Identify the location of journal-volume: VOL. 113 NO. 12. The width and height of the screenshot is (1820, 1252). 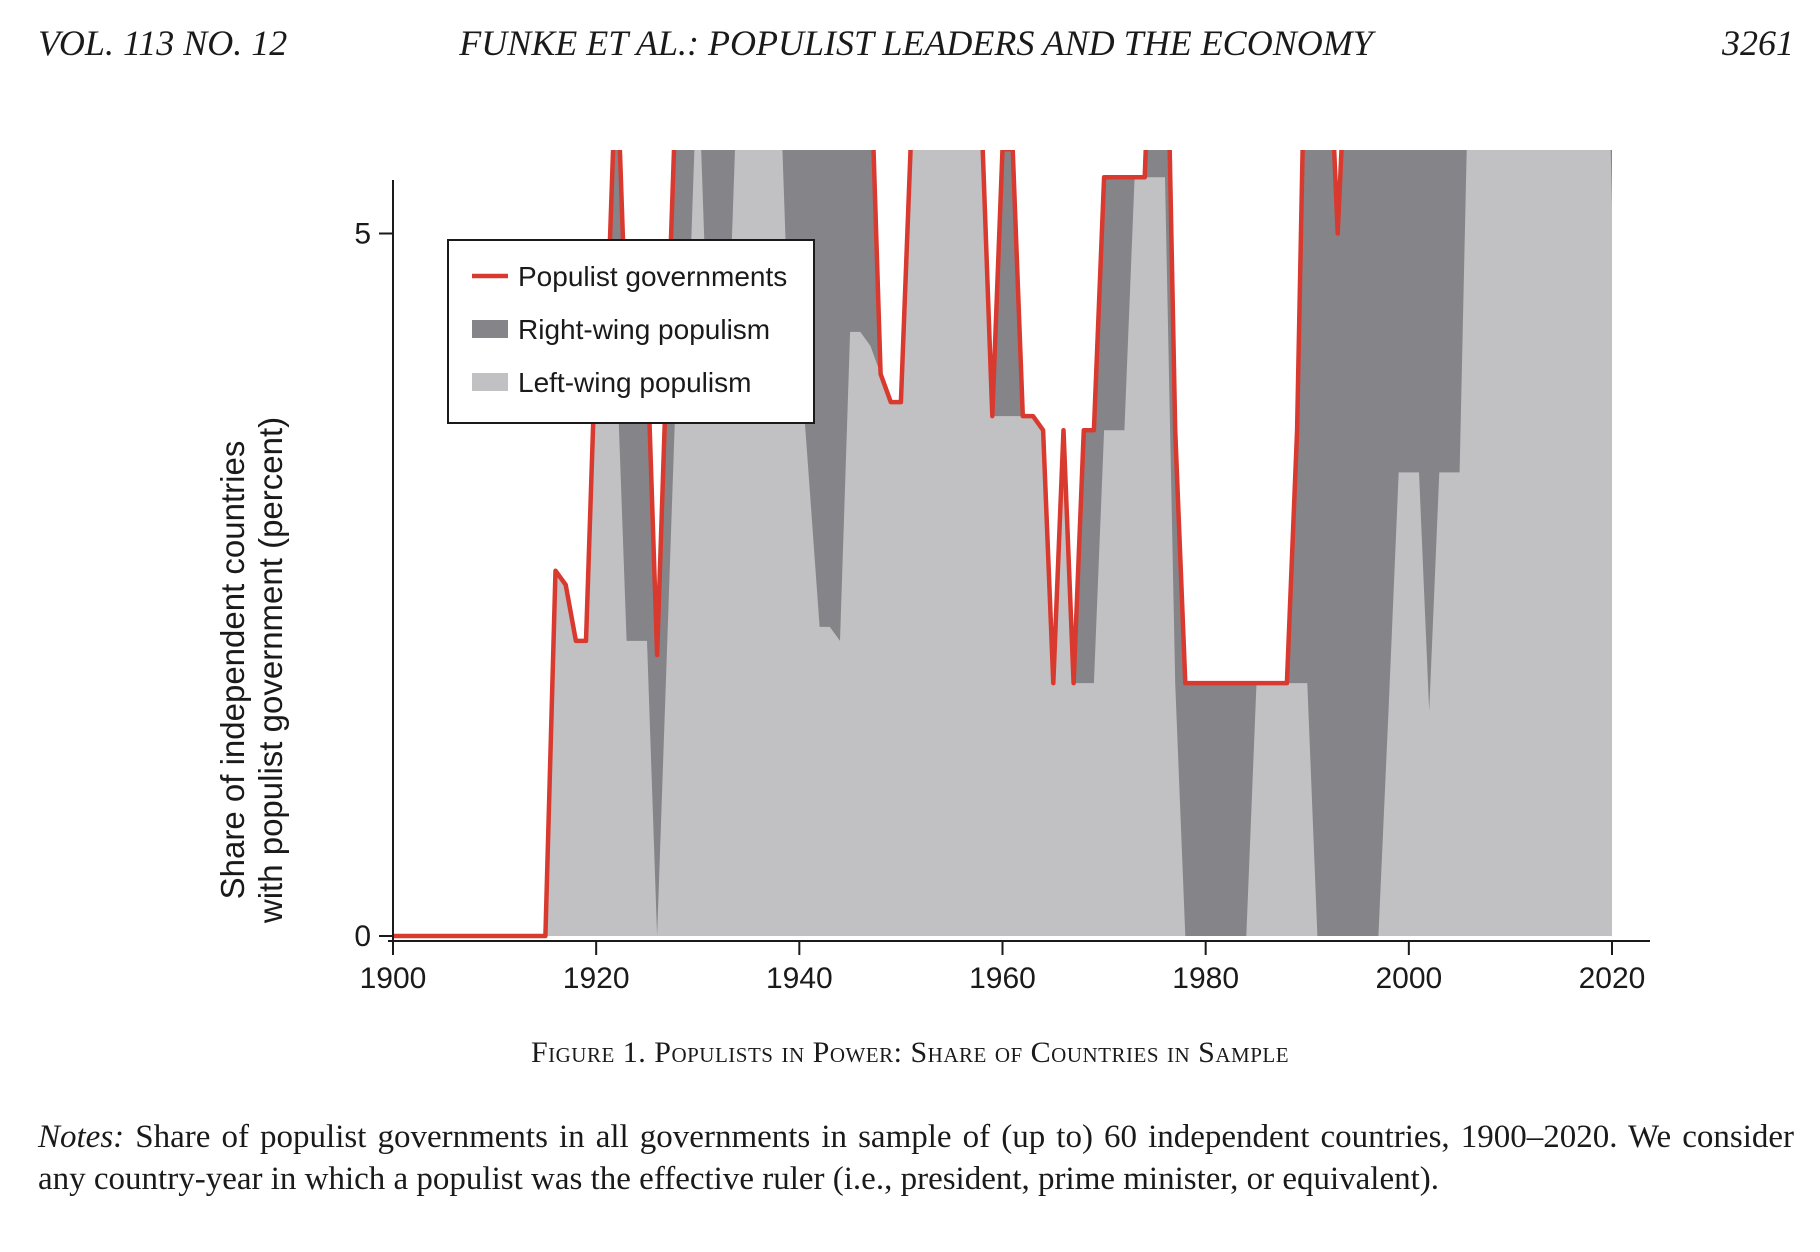
(163, 43).